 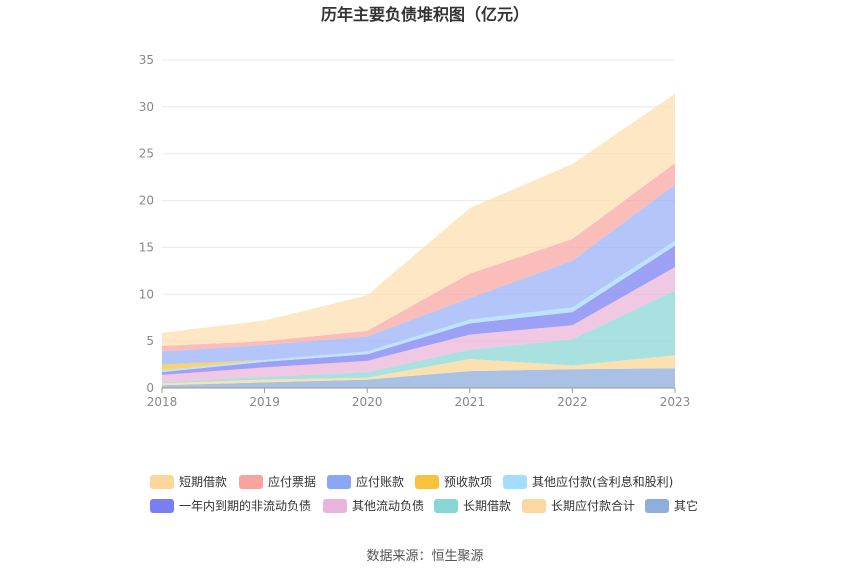 I want to click on y-tick-label: 20, so click(x=146, y=201).